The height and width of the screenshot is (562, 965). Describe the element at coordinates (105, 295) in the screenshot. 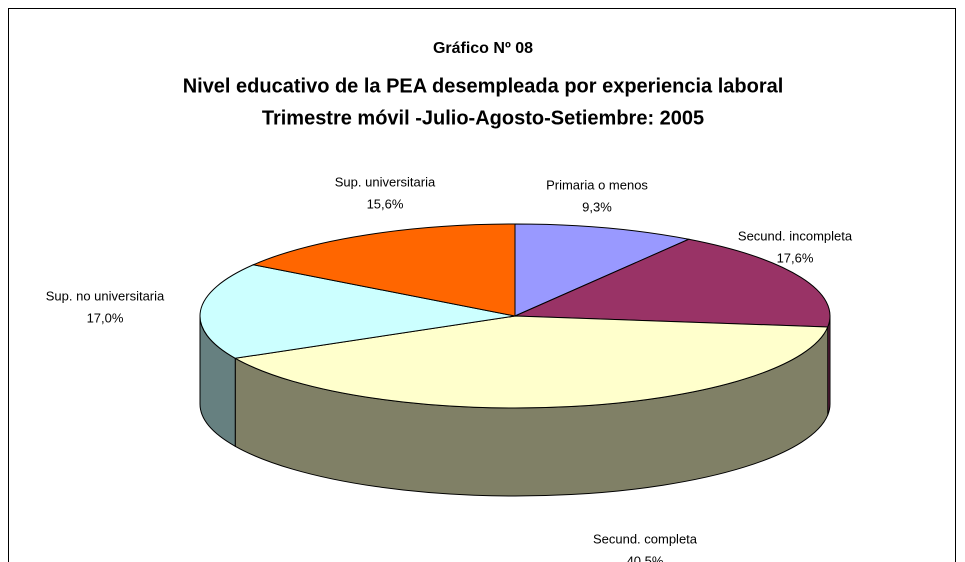

I see `slice-label: Sup. no universitaria` at that location.